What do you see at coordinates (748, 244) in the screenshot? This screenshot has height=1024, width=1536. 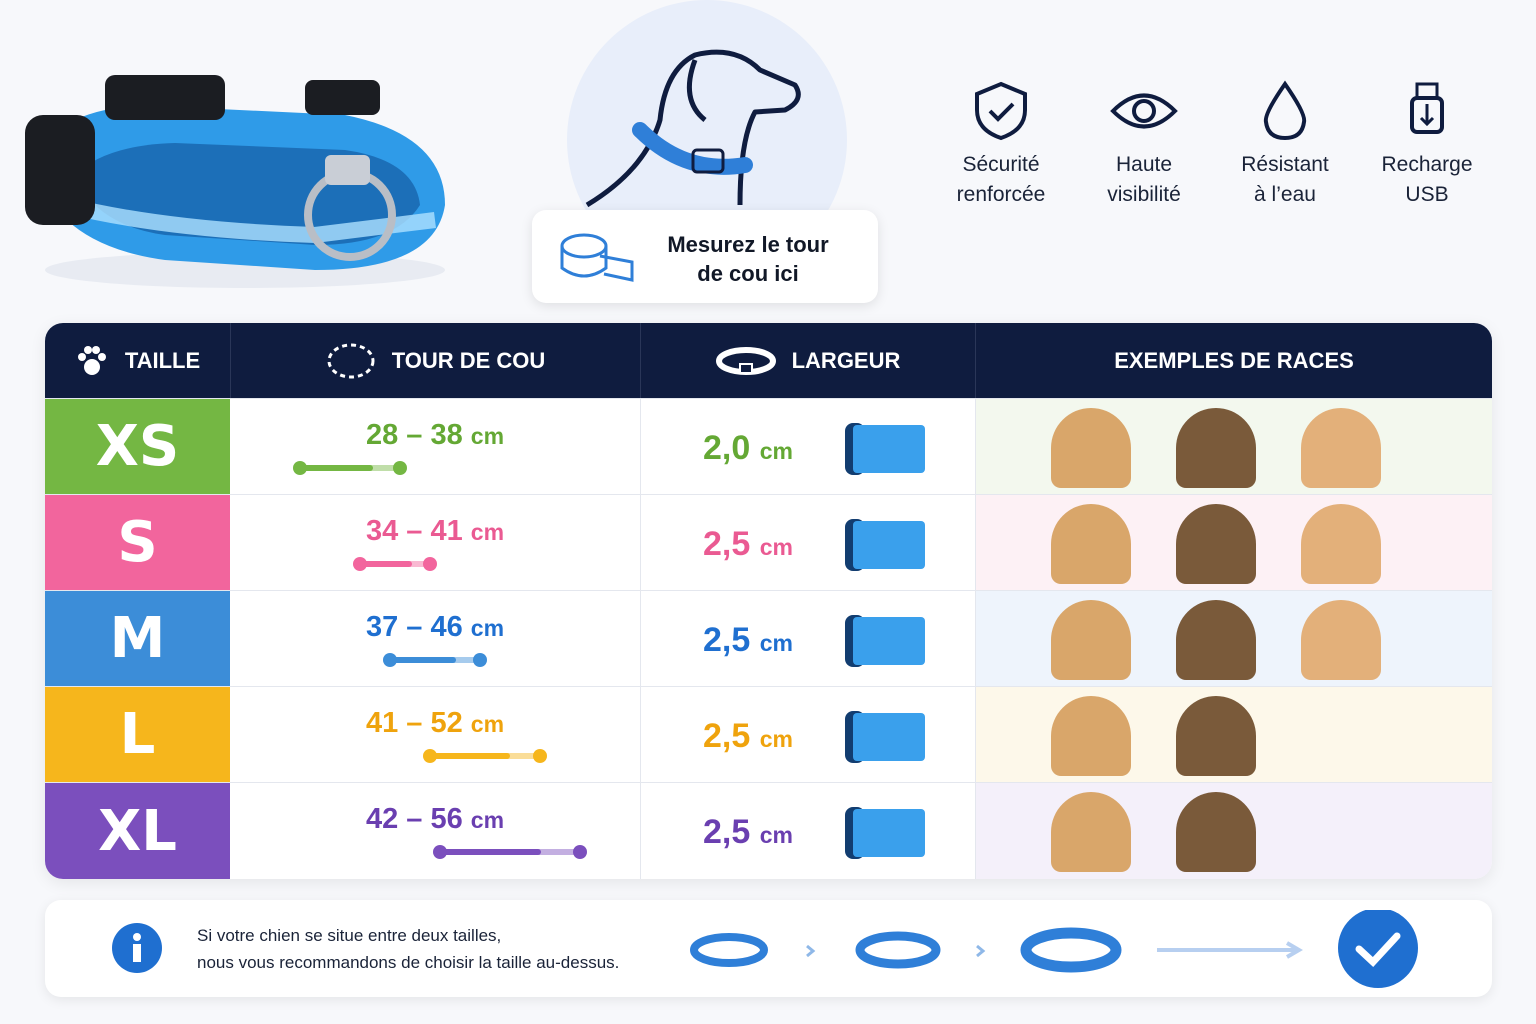 I see `measure-line: Mesurez le tour` at bounding box center [748, 244].